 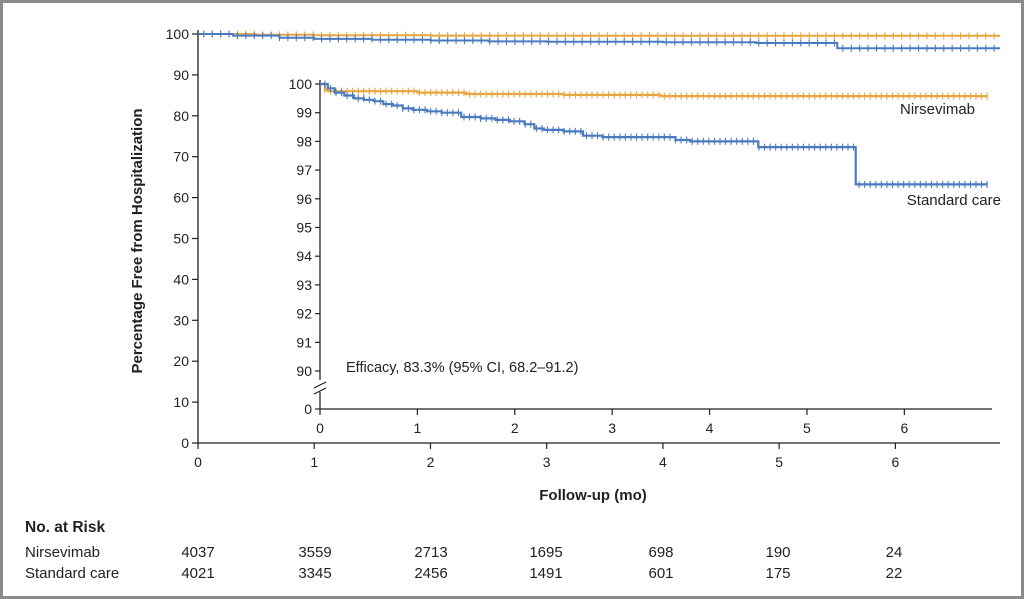 I want to click on inset-x-tick-label: 4, so click(x=710, y=428).